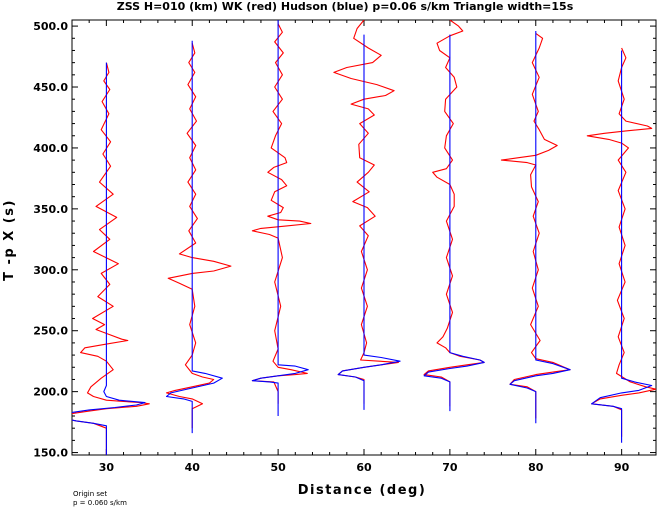  I want to click on y-tick-label: 300.0, so click(50, 270).